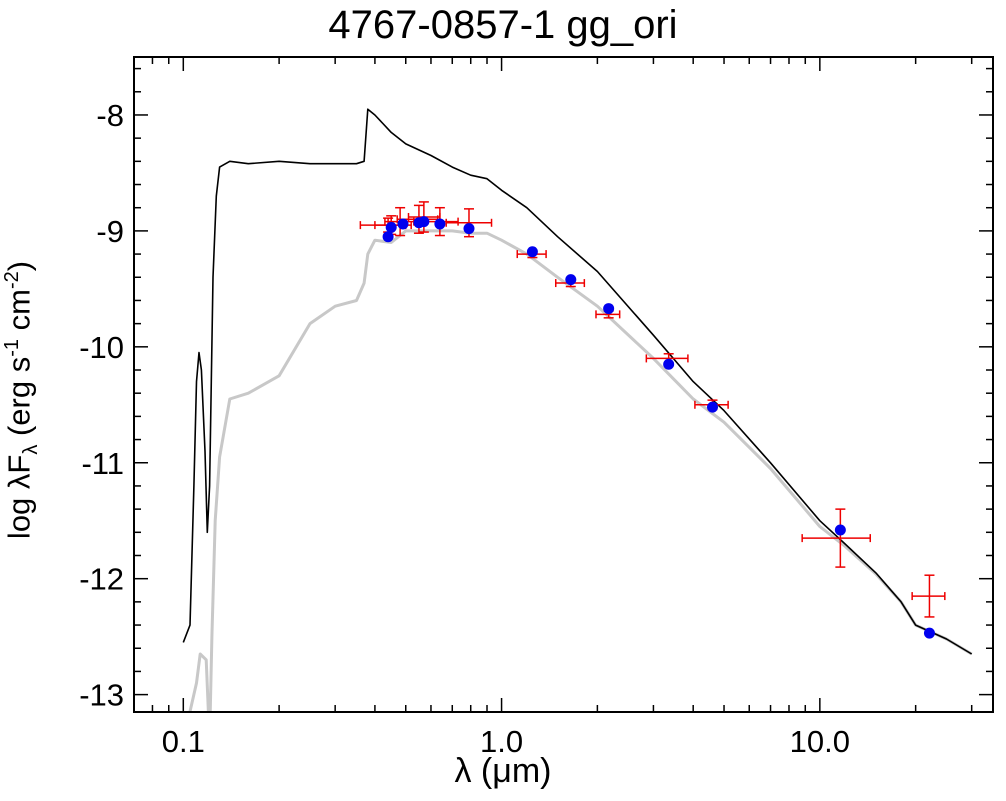  I want to click on x-tick-label: 0.1, so click(183, 741).